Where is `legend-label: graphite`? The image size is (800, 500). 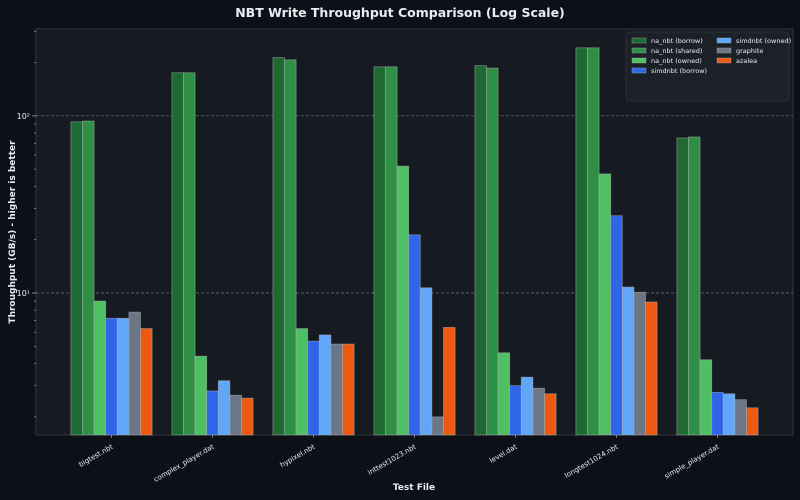 legend-label: graphite is located at coordinates (749, 51).